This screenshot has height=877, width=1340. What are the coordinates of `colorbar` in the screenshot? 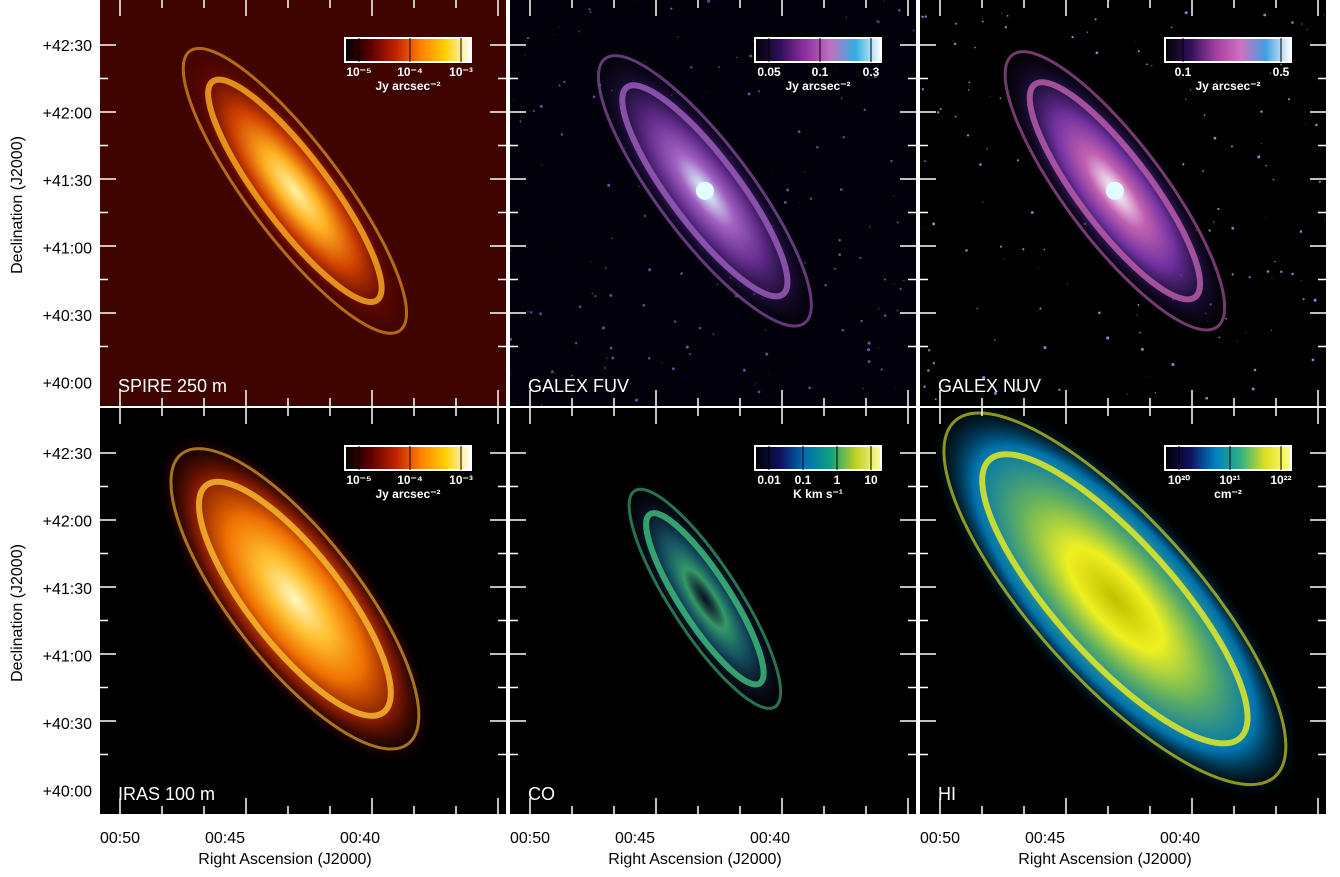 It's located at (1228, 50).